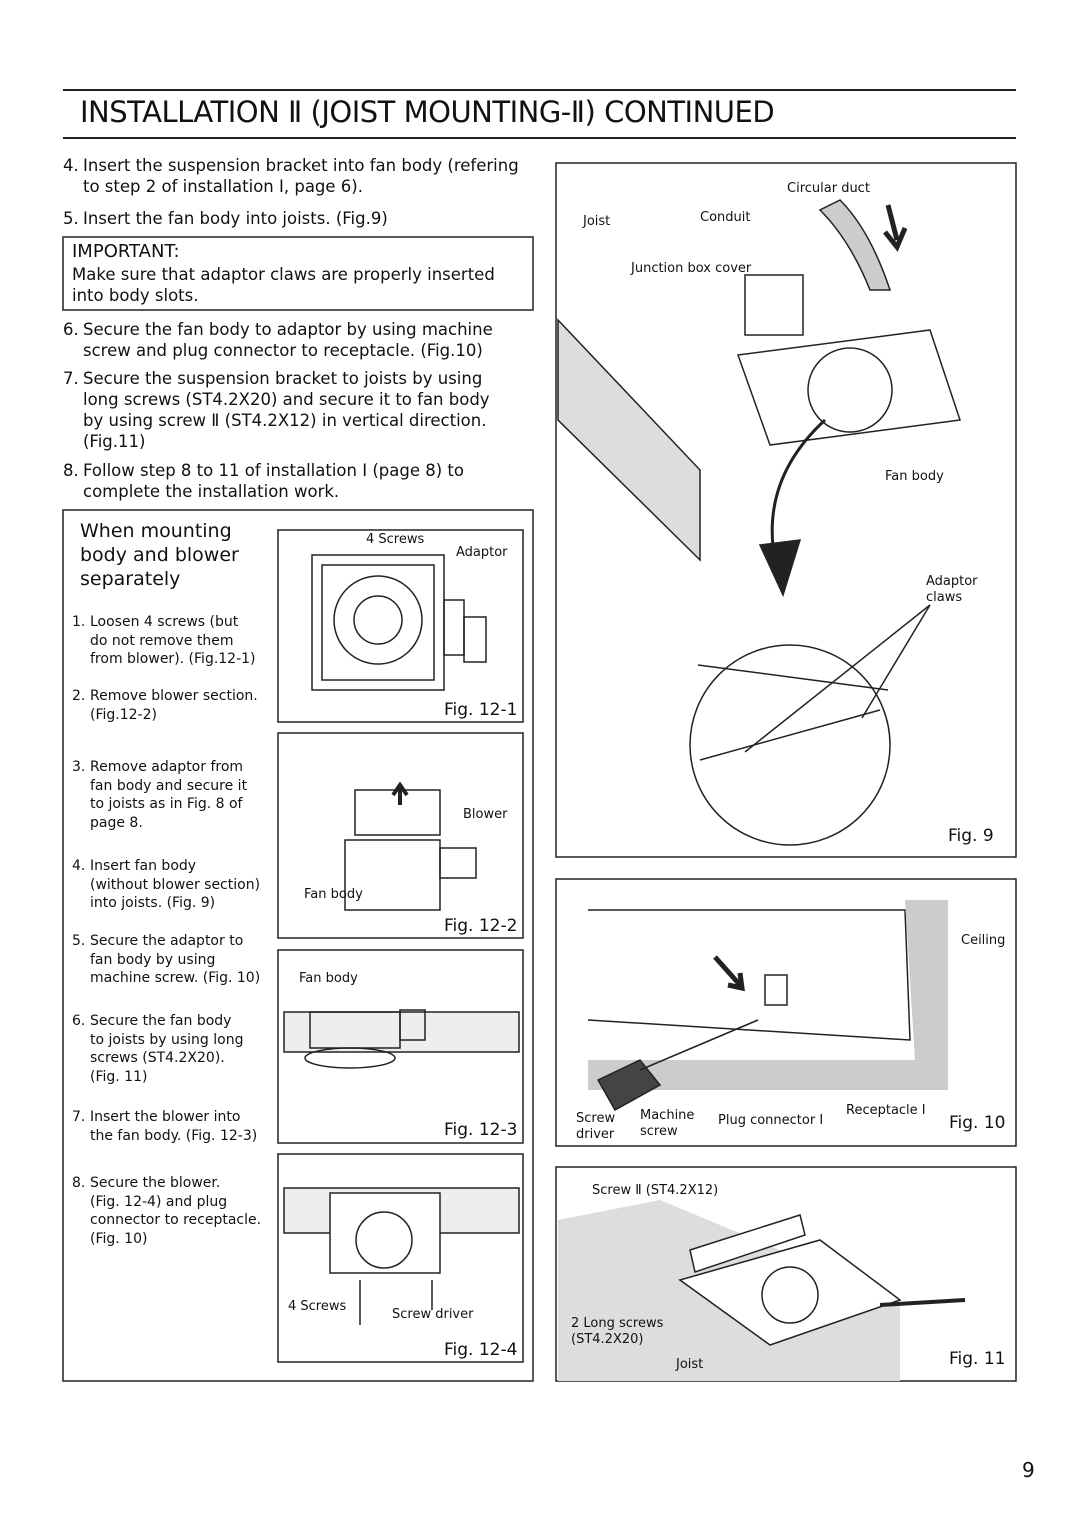 The width and height of the screenshot is (1080, 1526). Describe the element at coordinates (655, 1190) in the screenshot. I see `figure-label: Screw Ⅱ (ST4.2X12)` at that location.